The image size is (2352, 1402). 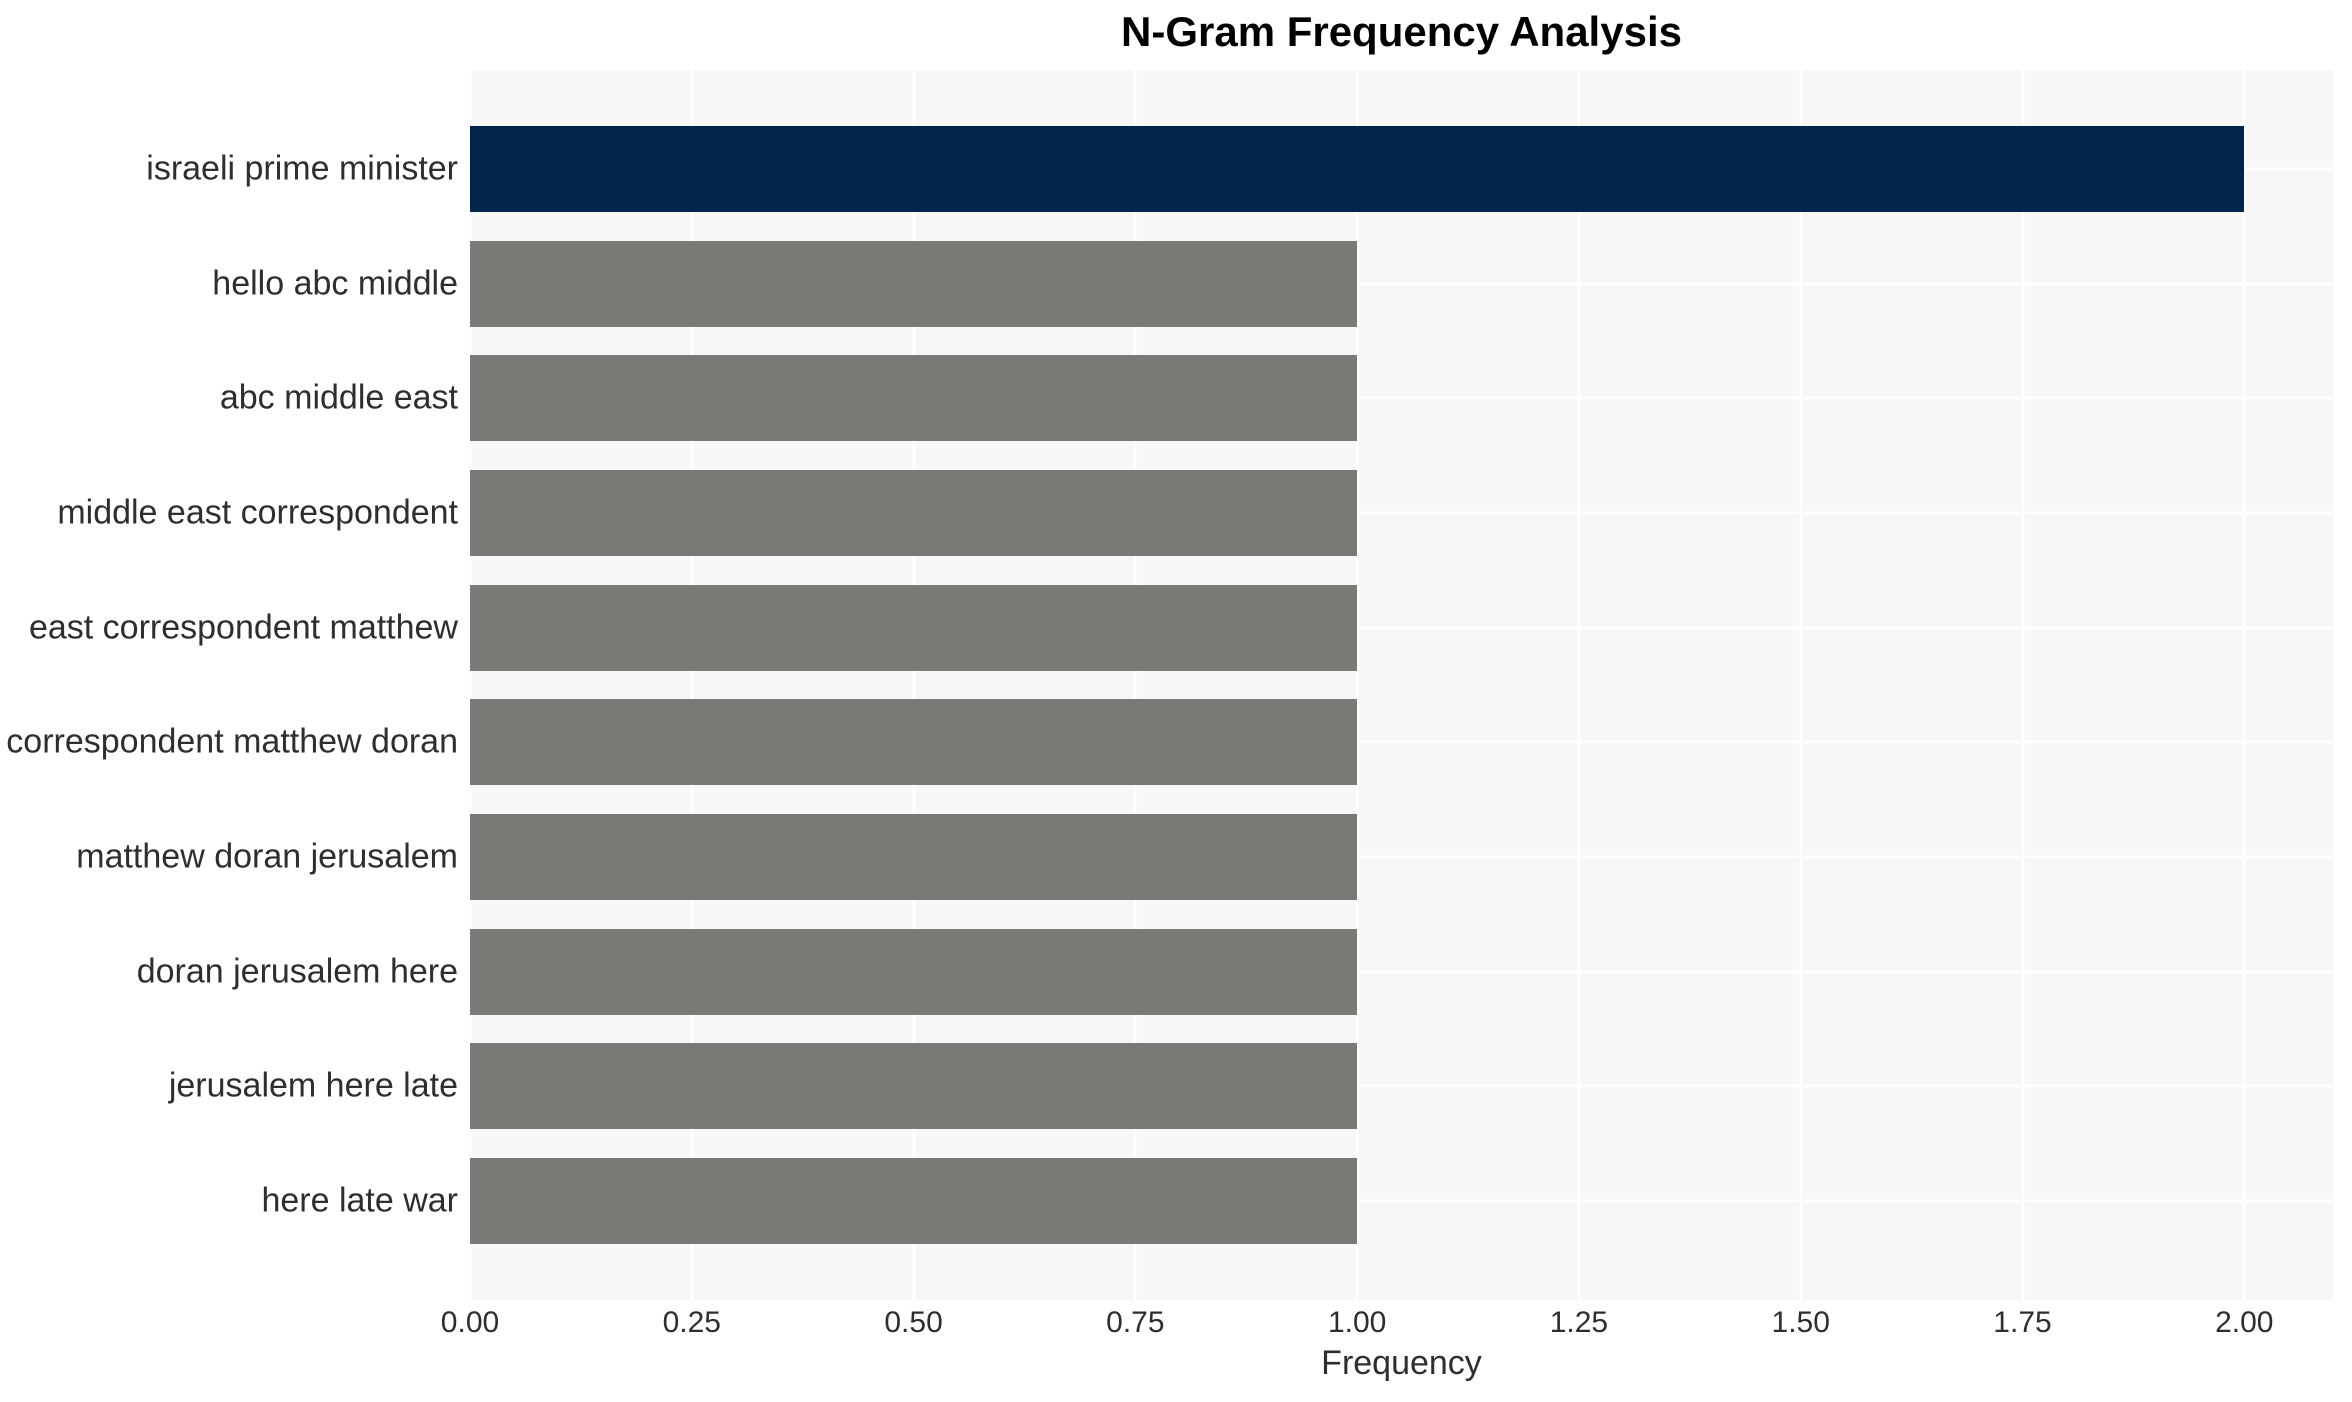 What do you see at coordinates (691, 1322) in the screenshot?
I see `x-tick-label: 0.25` at bounding box center [691, 1322].